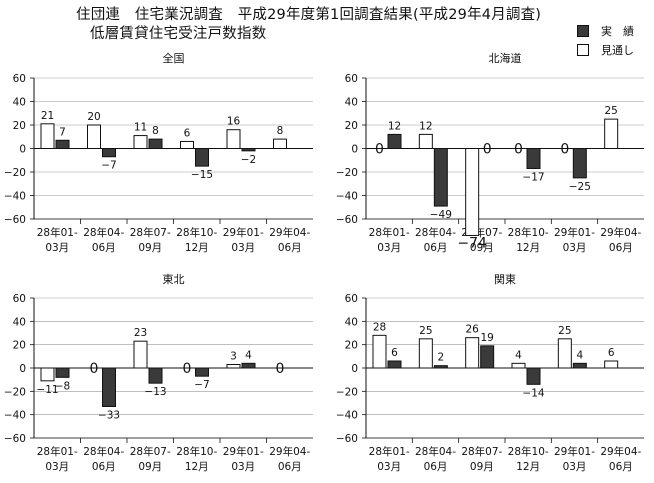  I want to click on chart-2-title: 北海道, so click(505, 58).